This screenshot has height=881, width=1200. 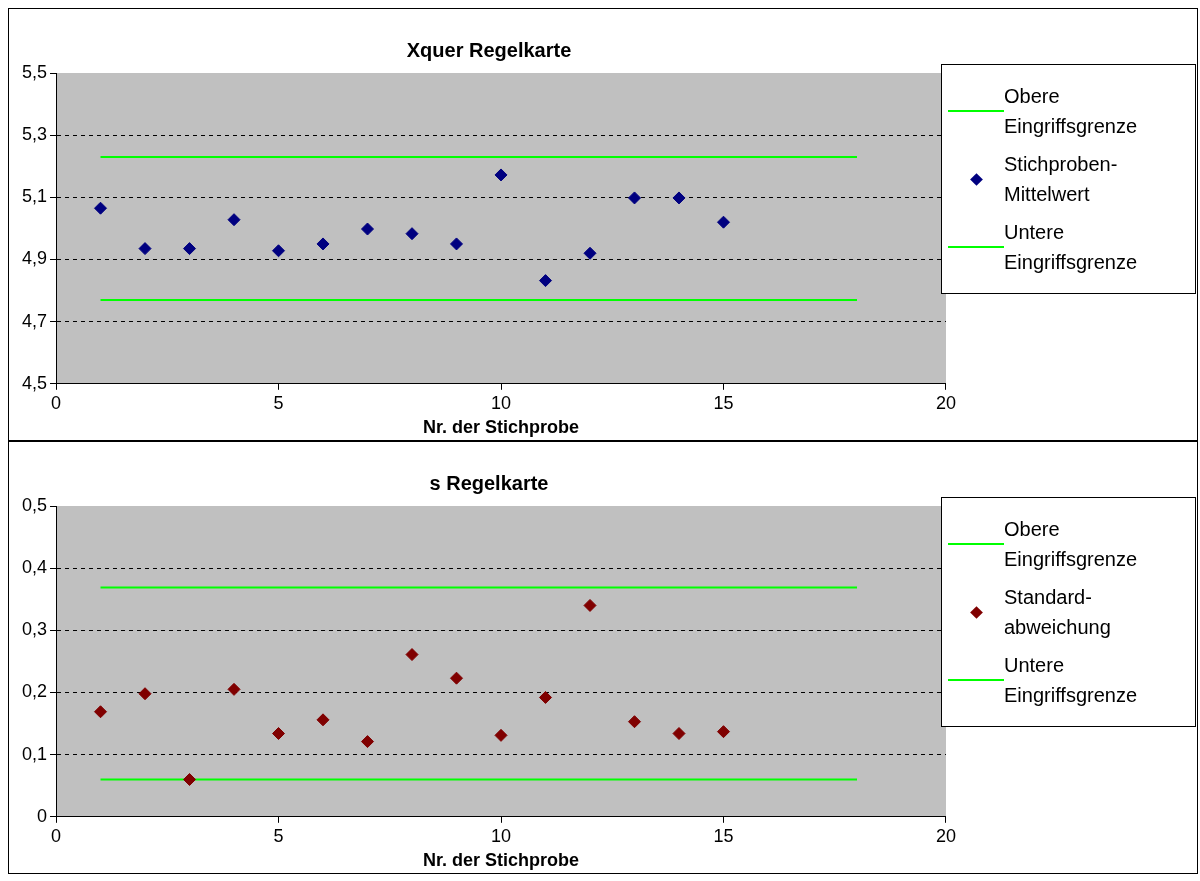 What do you see at coordinates (1058, 612) in the screenshot?
I see `legend-label: Standard-abweichung` at bounding box center [1058, 612].